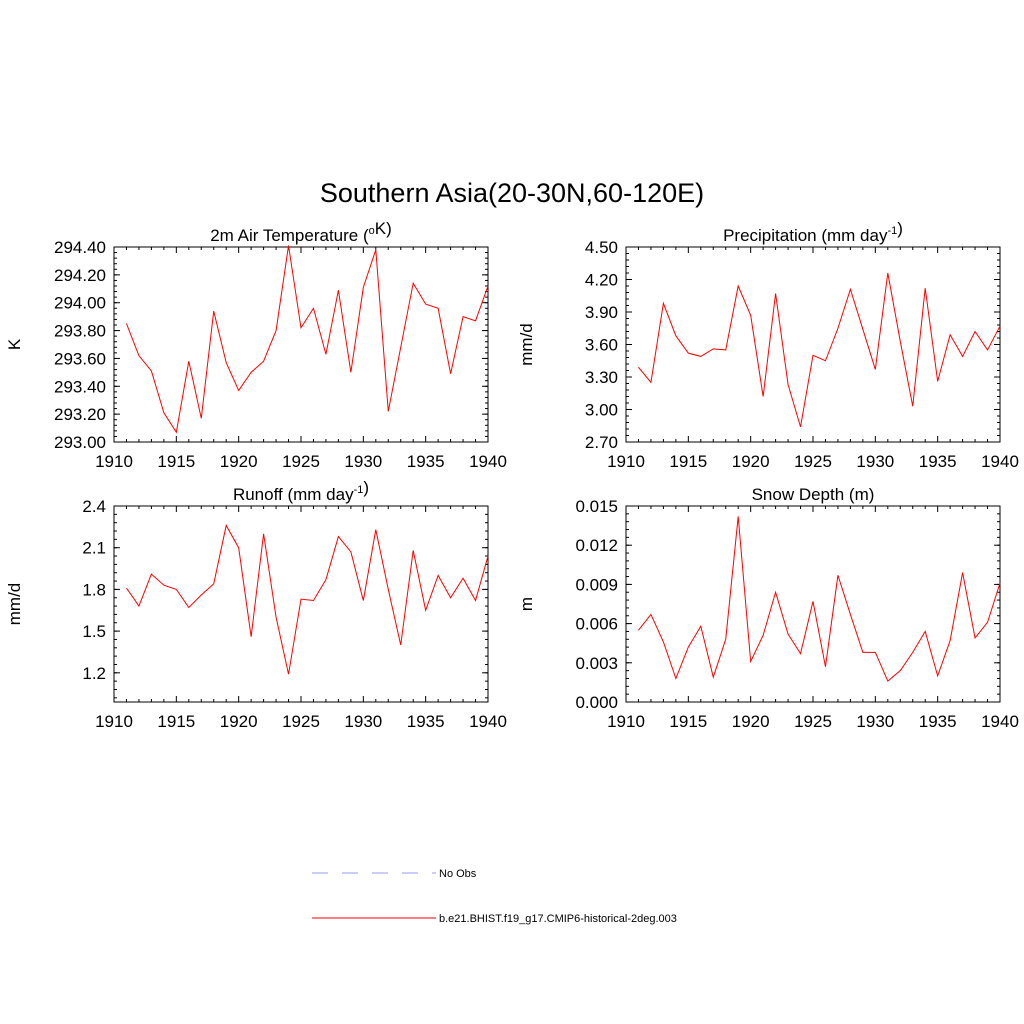 The image size is (1024, 1024). Describe the element at coordinates (94, 631) in the screenshot. I see `y-tick-label: 1.5` at that location.